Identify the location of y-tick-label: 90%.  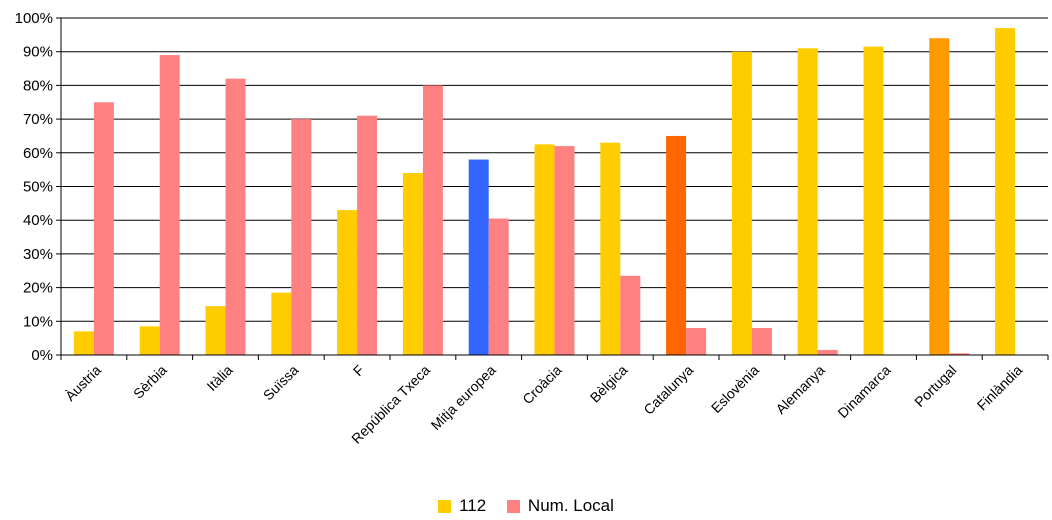
(38, 52).